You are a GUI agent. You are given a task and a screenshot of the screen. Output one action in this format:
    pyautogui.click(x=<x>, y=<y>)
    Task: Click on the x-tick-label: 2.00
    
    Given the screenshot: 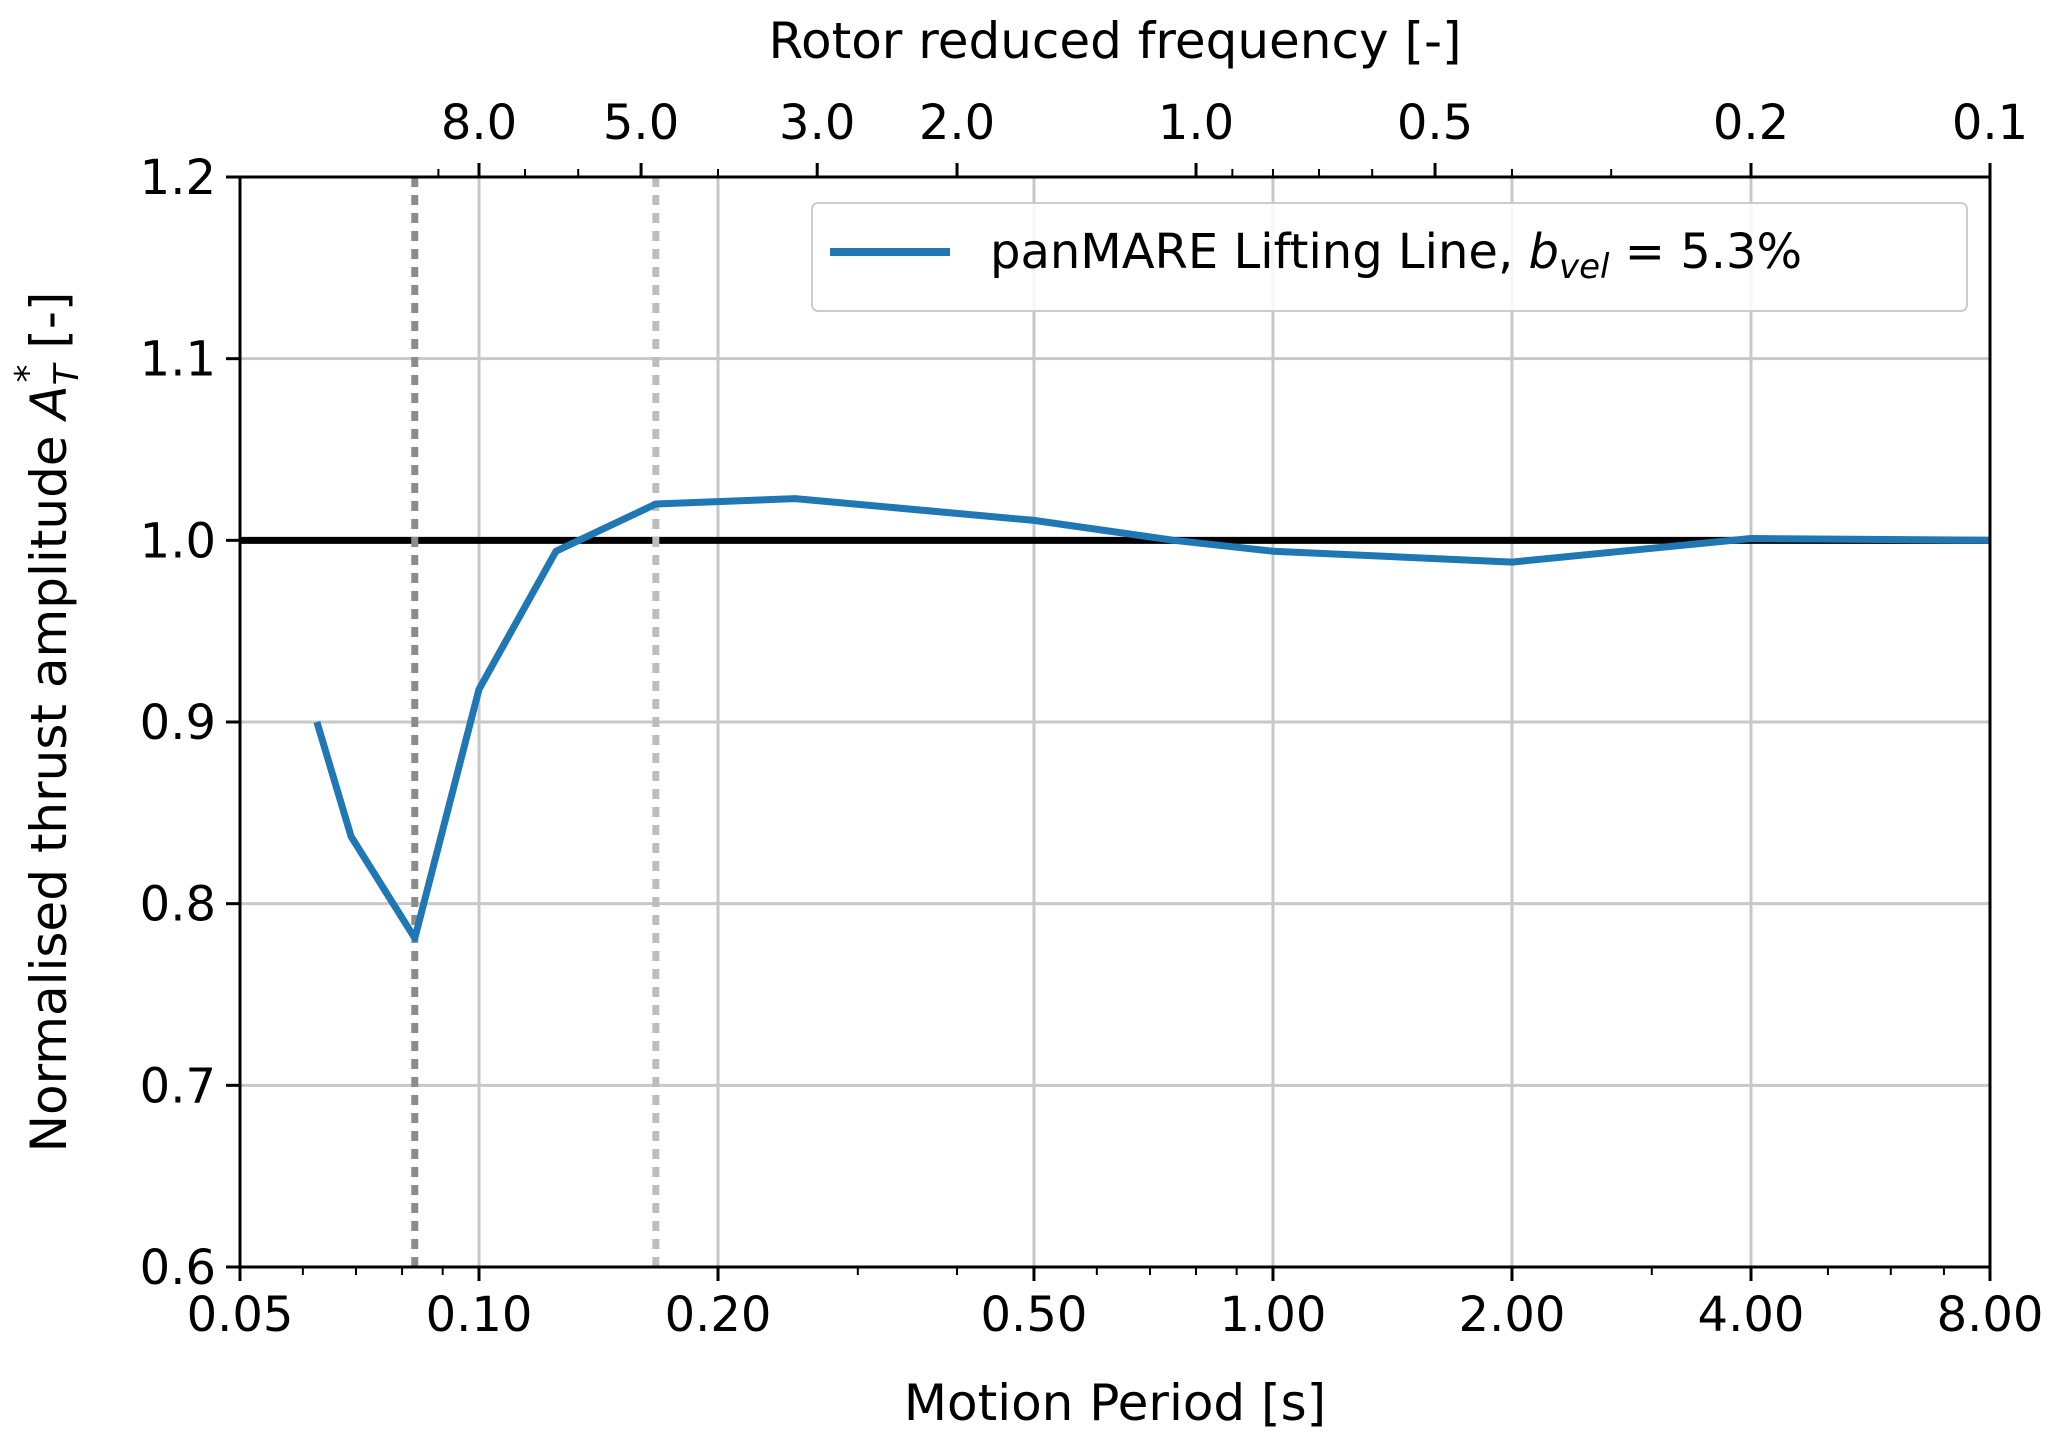 What is the action you would take?
    pyautogui.click(x=1512, y=1315)
    